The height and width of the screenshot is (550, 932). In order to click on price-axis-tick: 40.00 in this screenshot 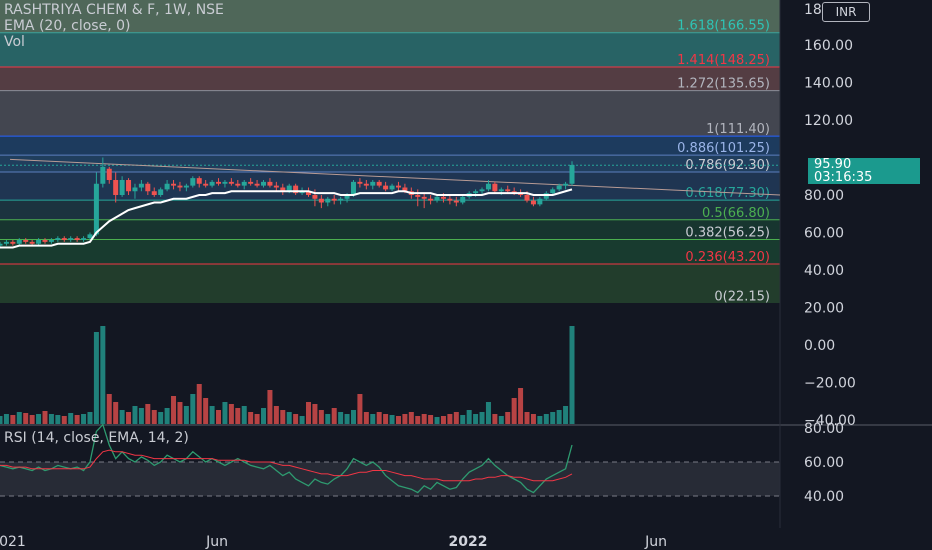, I will do `click(824, 271)`.